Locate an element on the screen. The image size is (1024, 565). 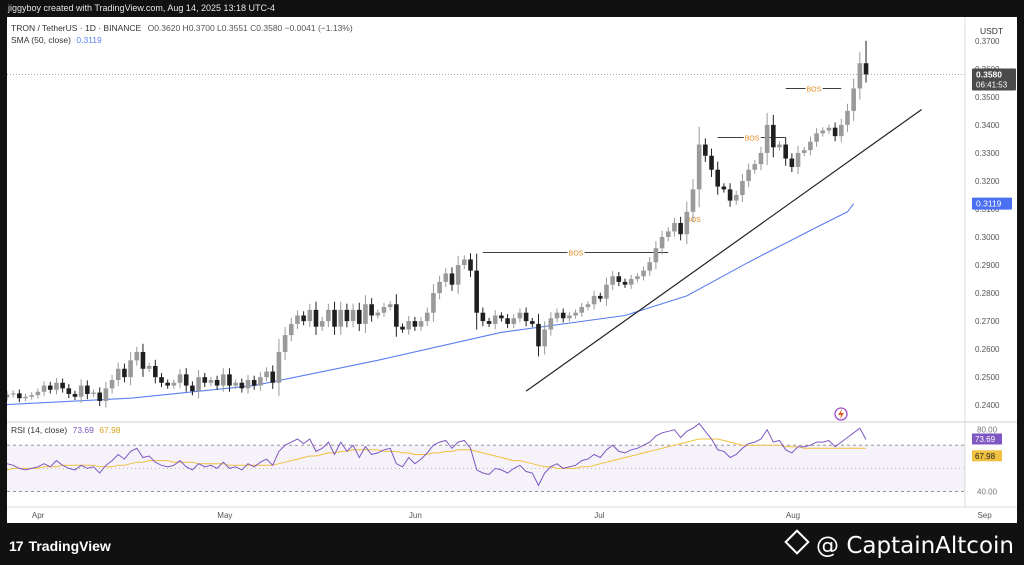
tradingview-logo: 17 TradingView is located at coordinates (60, 546).